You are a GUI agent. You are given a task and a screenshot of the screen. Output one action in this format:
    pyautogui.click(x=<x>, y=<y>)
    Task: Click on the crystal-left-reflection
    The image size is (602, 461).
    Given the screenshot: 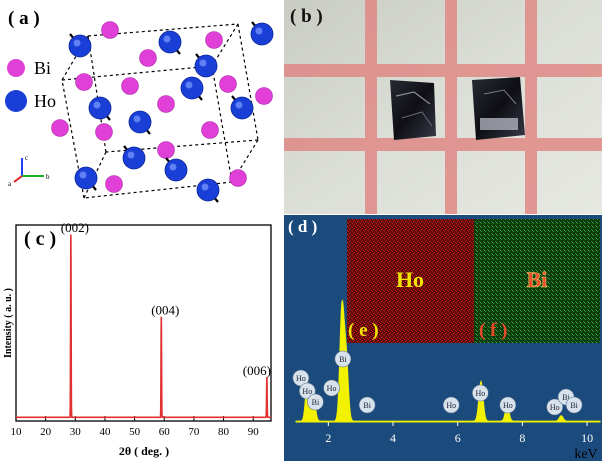 What is the action you would take?
    pyautogui.click(x=413, y=98)
    